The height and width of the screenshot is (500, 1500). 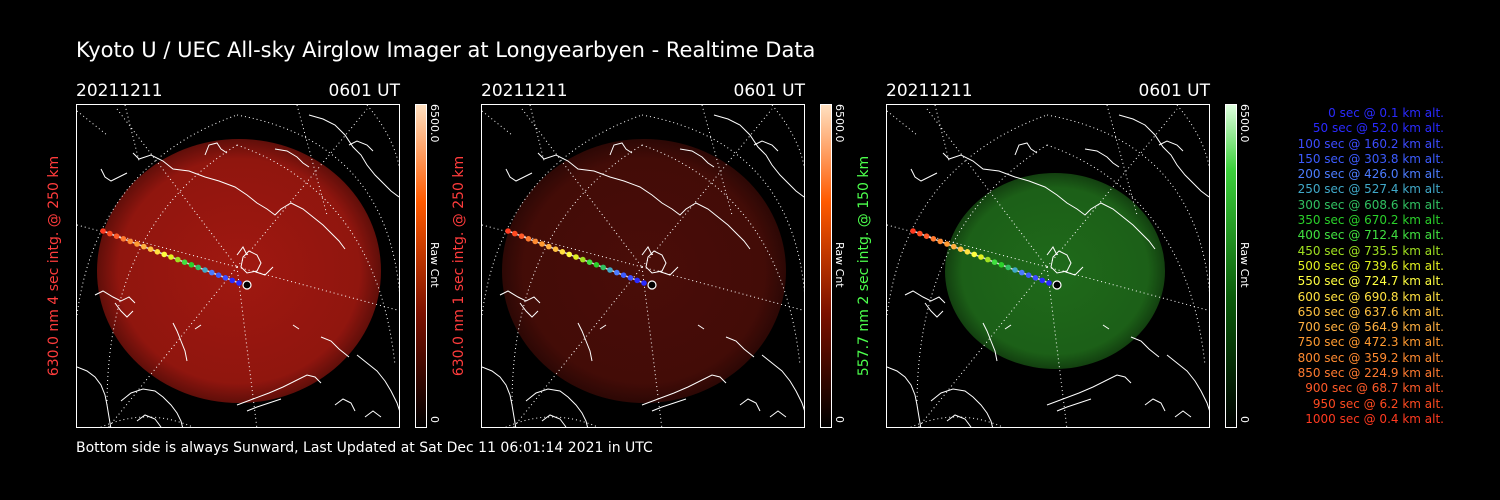 What do you see at coordinates (421, 266) in the screenshot?
I see `colorbar` at bounding box center [421, 266].